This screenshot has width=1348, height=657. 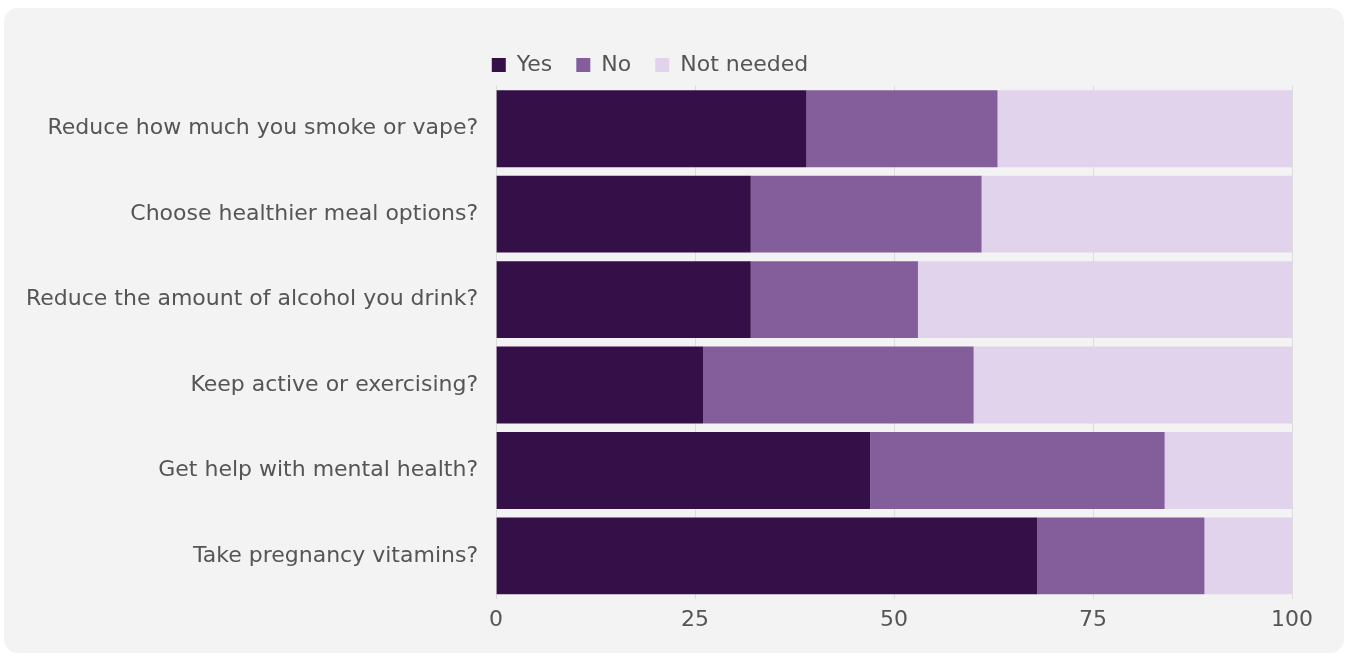 What do you see at coordinates (496, 618) in the screenshot?
I see `x-tick-label: 0` at bounding box center [496, 618].